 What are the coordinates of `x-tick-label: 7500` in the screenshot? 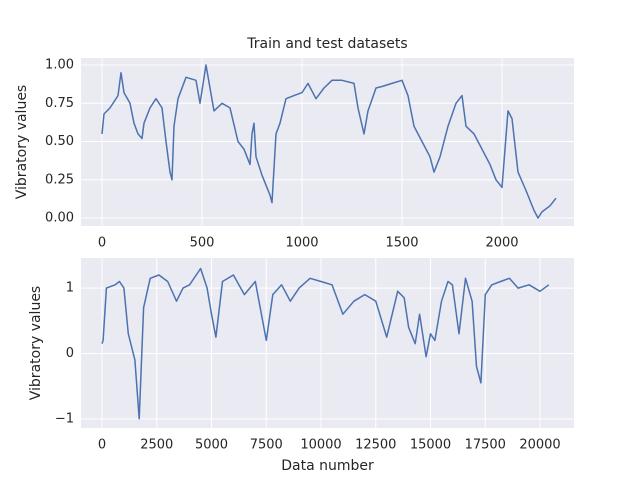 It's located at (266, 445).